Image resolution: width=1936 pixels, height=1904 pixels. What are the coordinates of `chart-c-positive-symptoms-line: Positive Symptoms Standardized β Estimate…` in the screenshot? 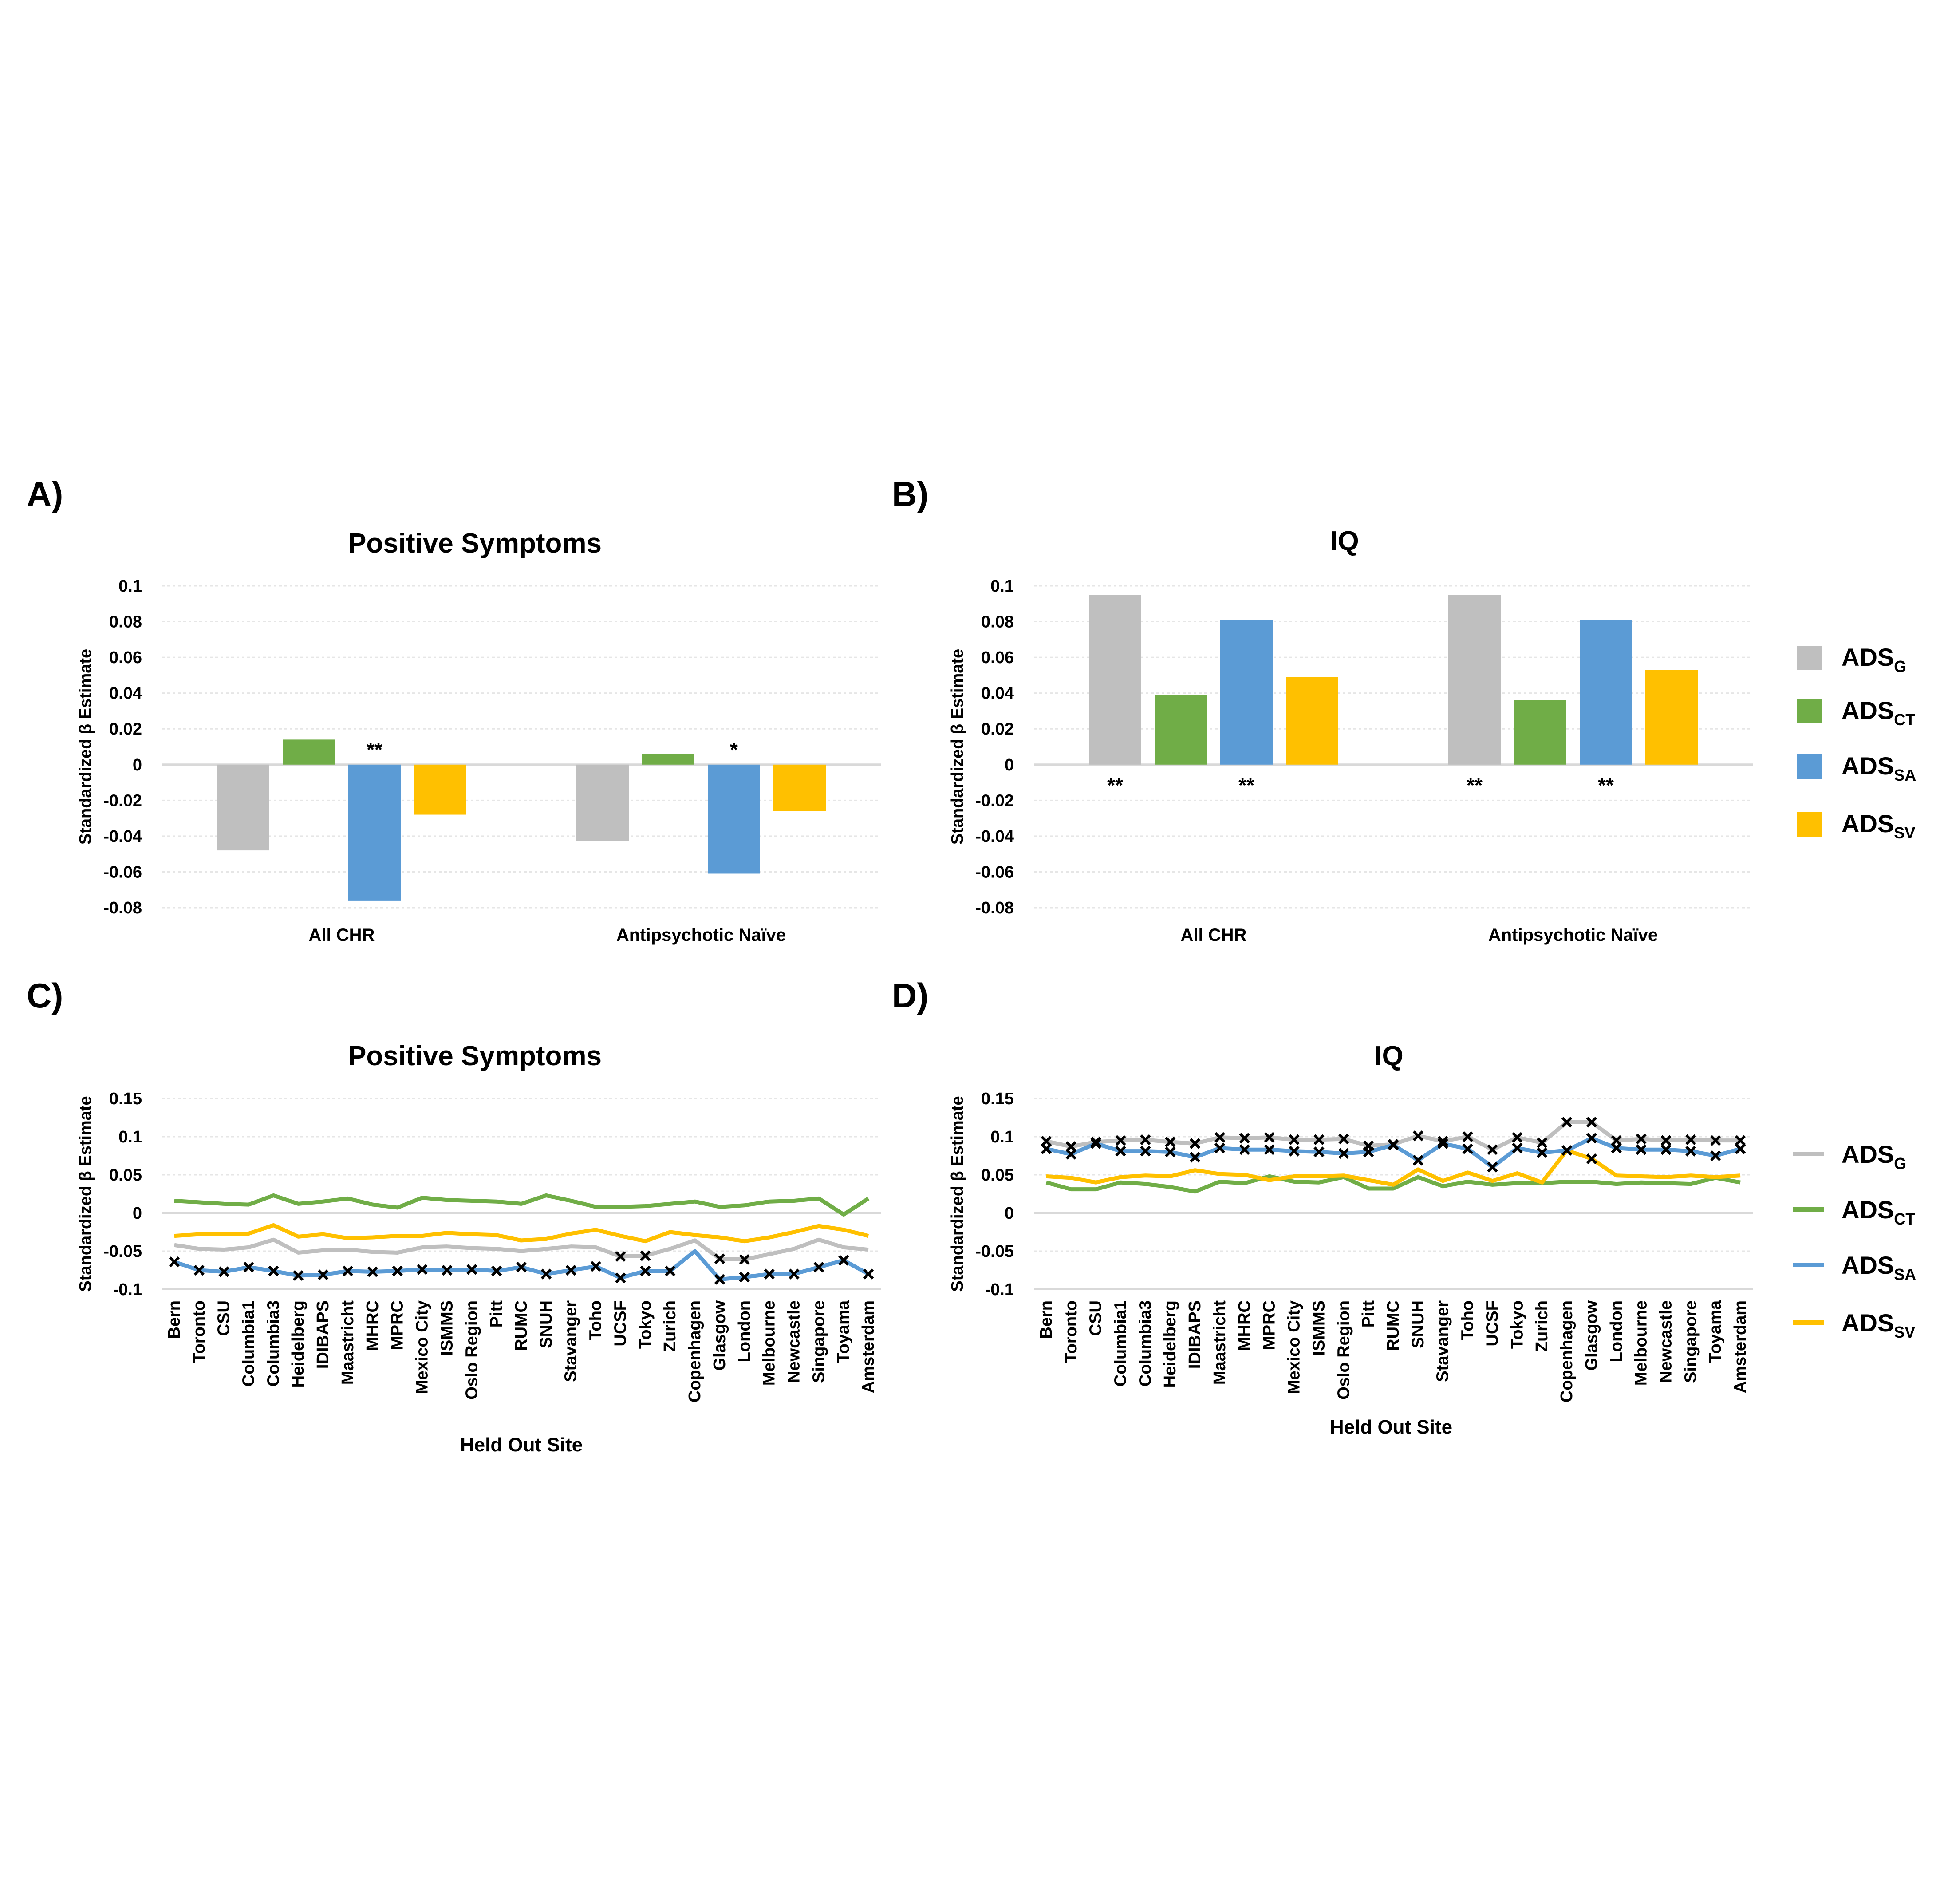 It's located at (478, 1248).